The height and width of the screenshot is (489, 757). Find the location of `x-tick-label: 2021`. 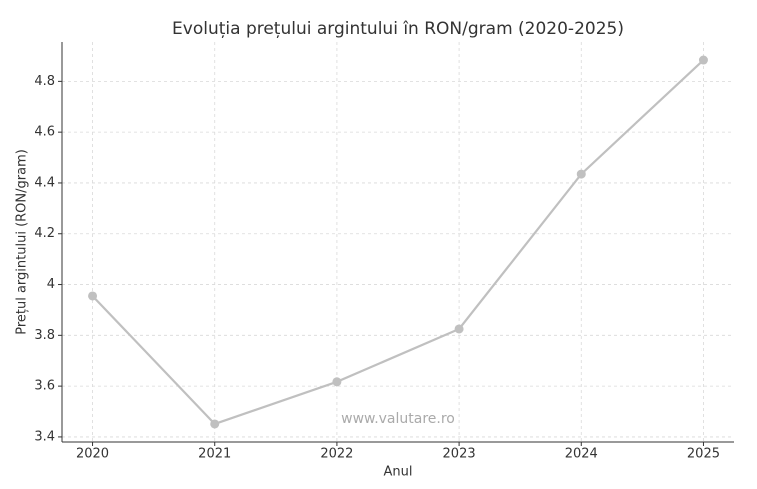

x-tick-label: 2021 is located at coordinates (214, 454).